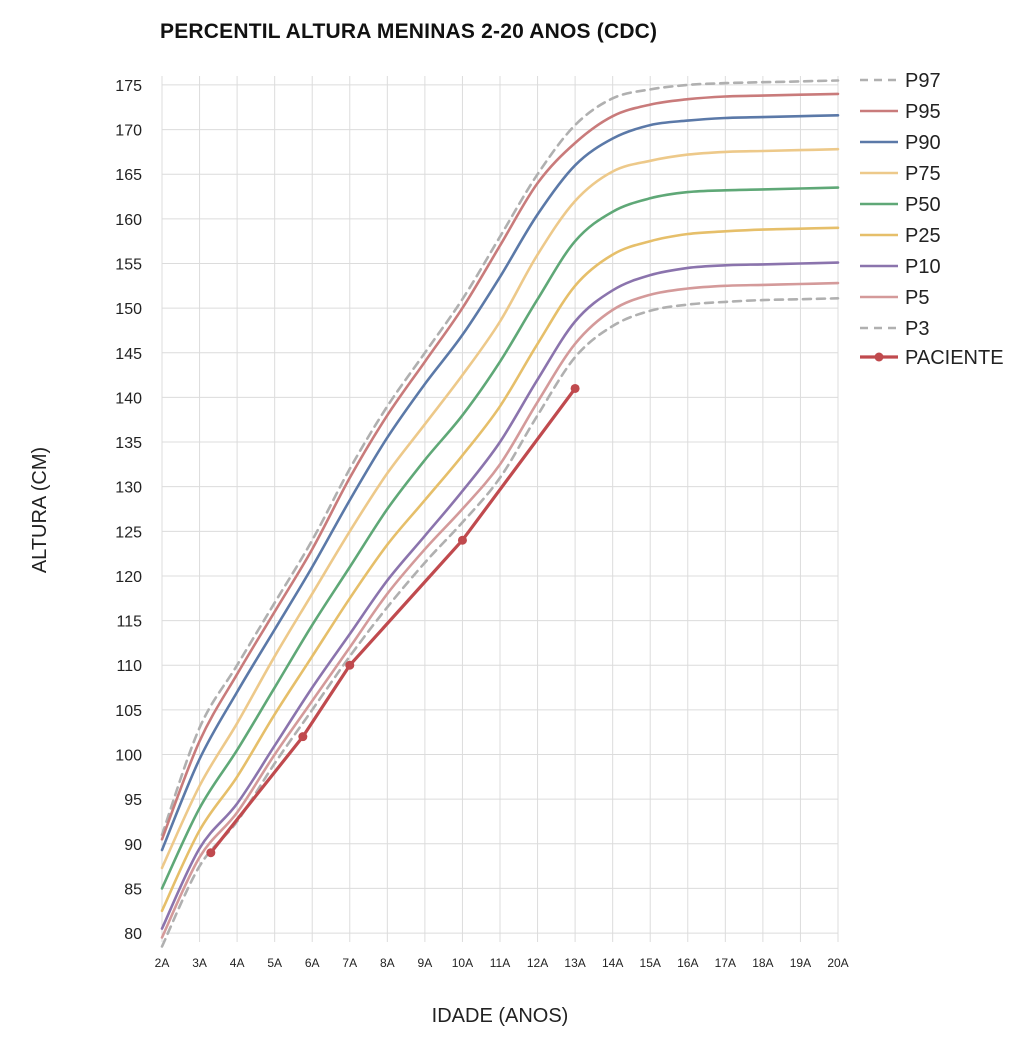 This screenshot has height=1040, width=1024. Describe the element at coordinates (923, 174) in the screenshot. I see `legend-label-p75: P75` at that location.